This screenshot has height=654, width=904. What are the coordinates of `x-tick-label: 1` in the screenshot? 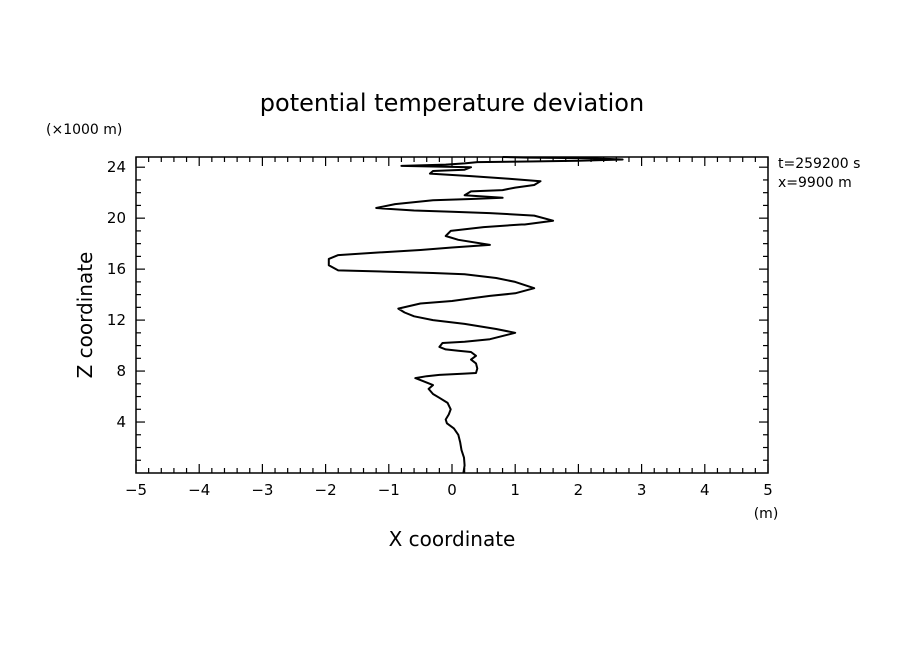 It's located at (515, 490).